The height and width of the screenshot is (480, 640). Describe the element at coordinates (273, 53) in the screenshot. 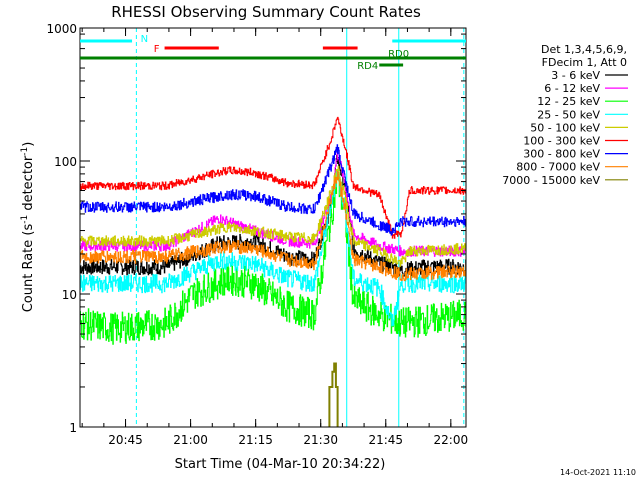

I see `instrument-state-annotations: NF RD0 RD4` at that location.